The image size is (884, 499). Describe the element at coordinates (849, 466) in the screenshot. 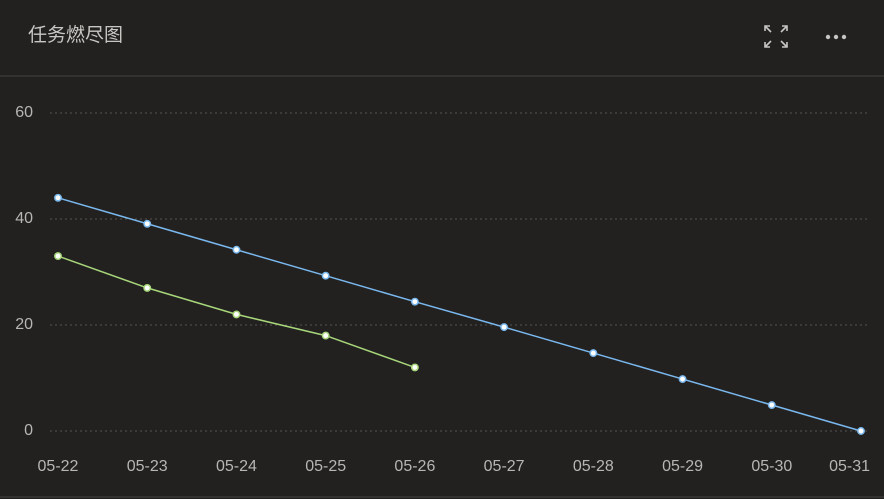

I see `x-tick-label: 05-31` at that location.